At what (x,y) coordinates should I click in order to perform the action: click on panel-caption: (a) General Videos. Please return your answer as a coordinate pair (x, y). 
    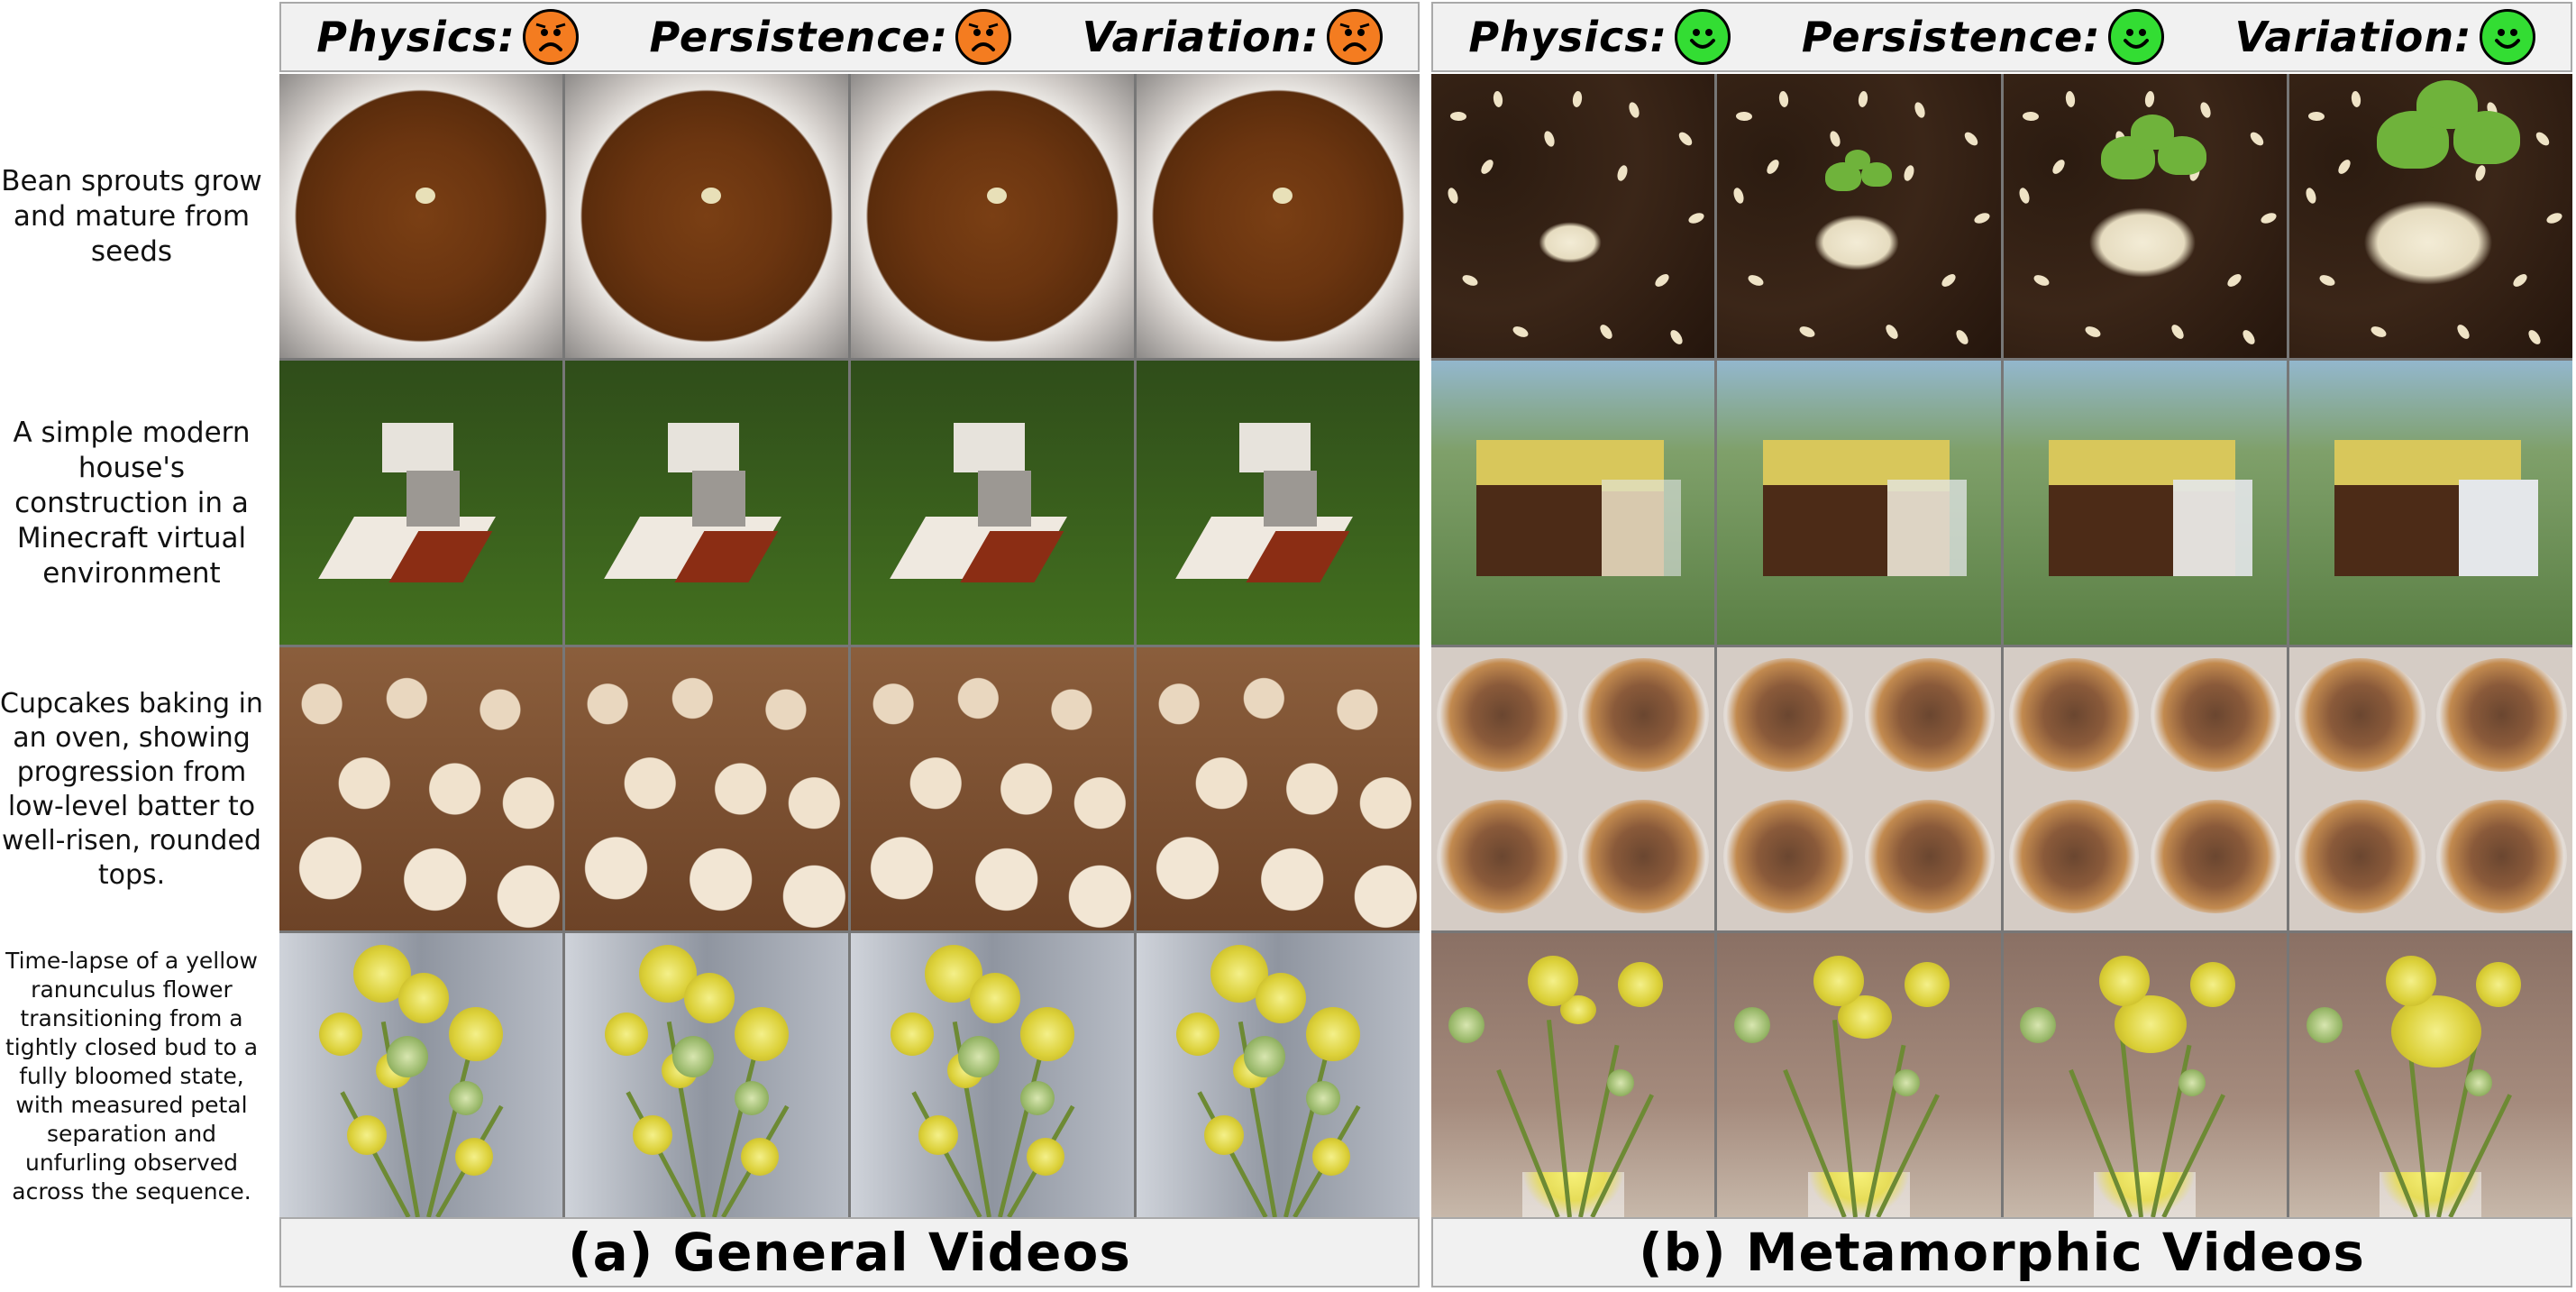
    Looking at the image, I should click on (849, 1252).